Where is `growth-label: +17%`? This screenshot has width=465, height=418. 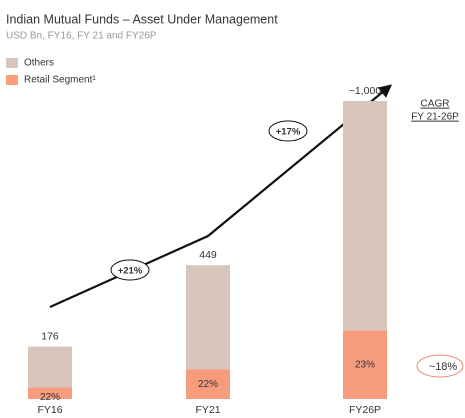 growth-label: +17% is located at coordinates (288, 132).